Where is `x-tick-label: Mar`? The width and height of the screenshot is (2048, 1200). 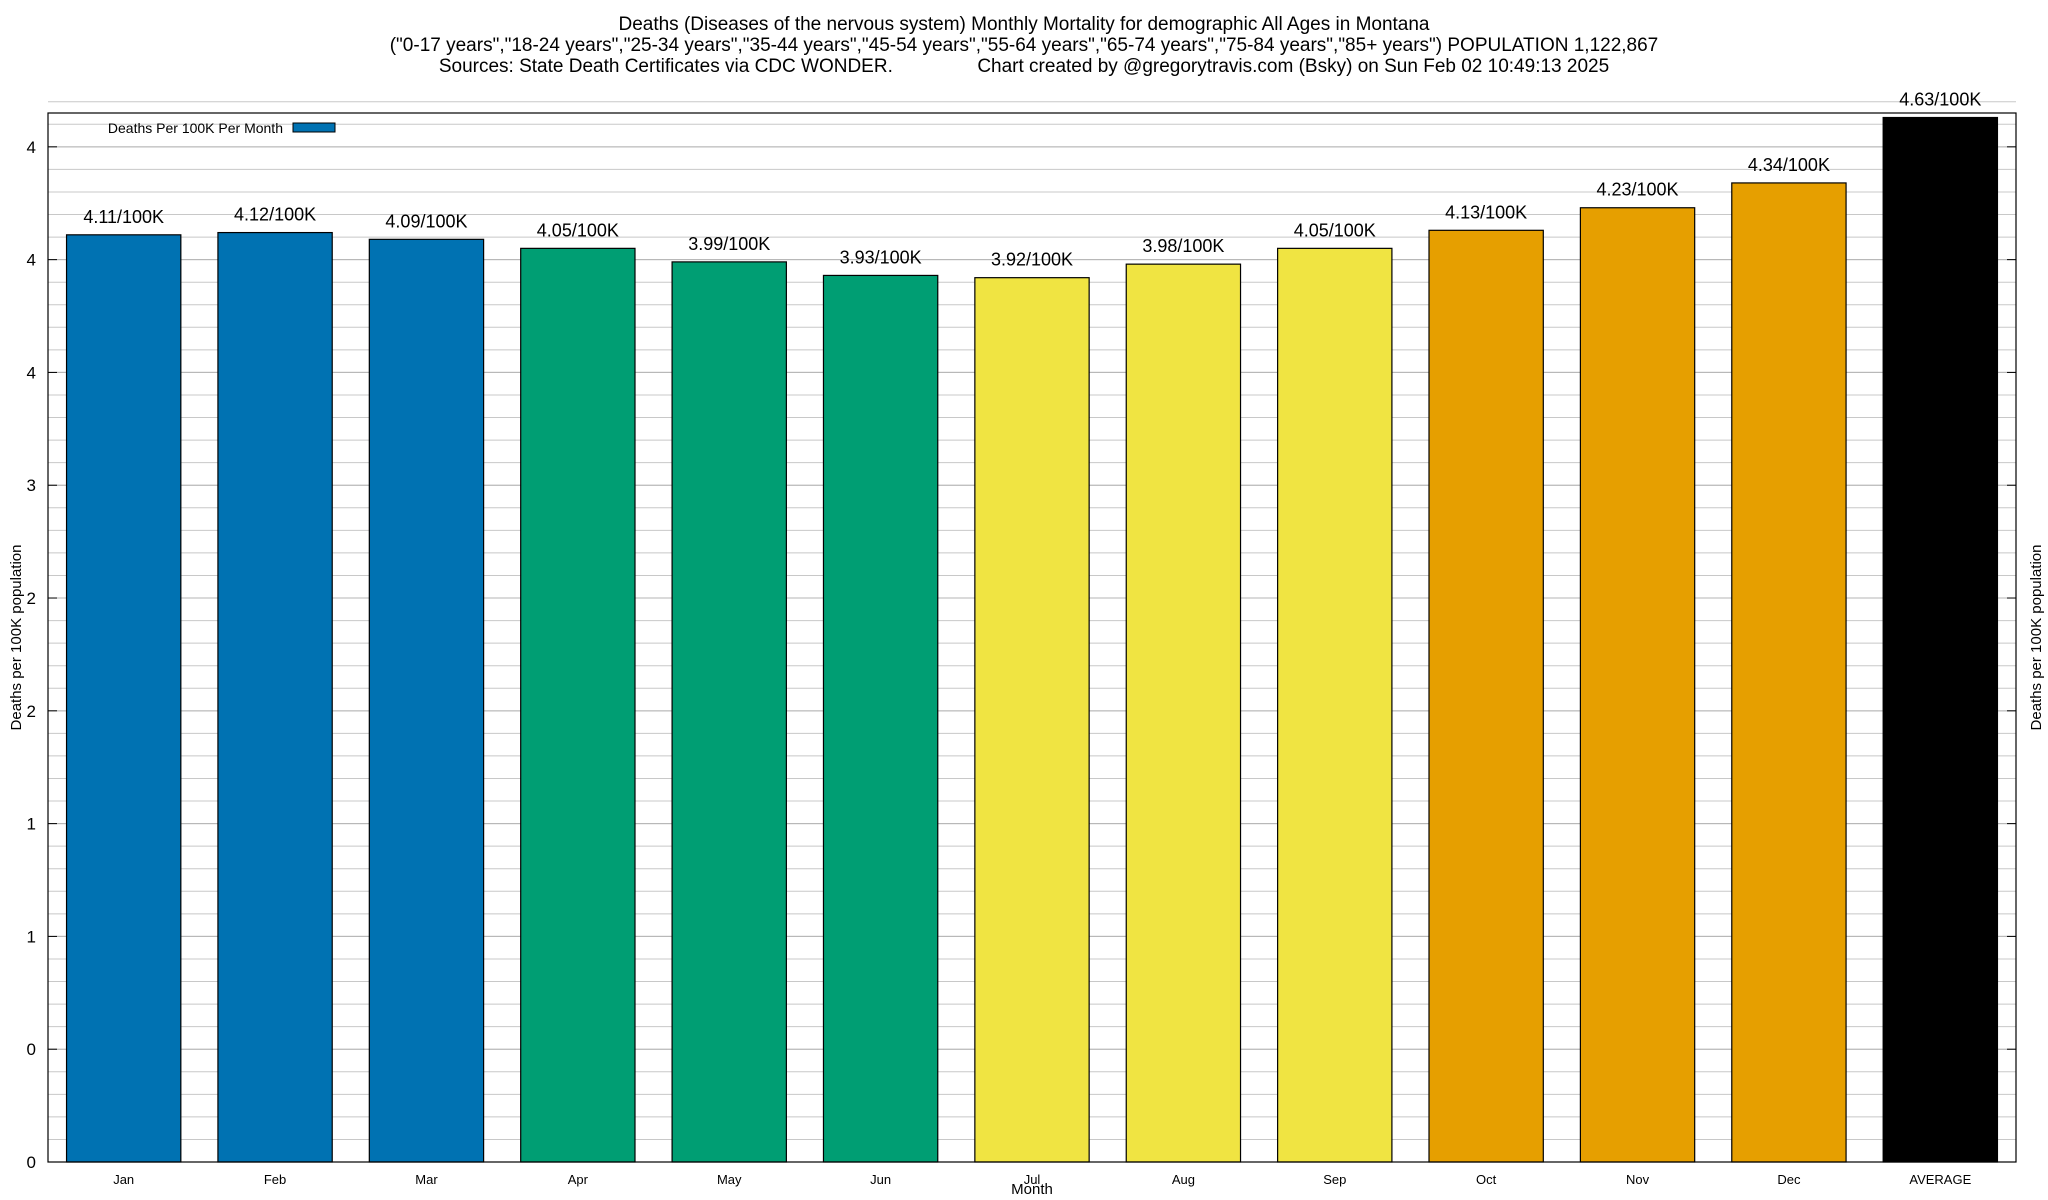
x-tick-label: Mar is located at coordinates (426, 1179).